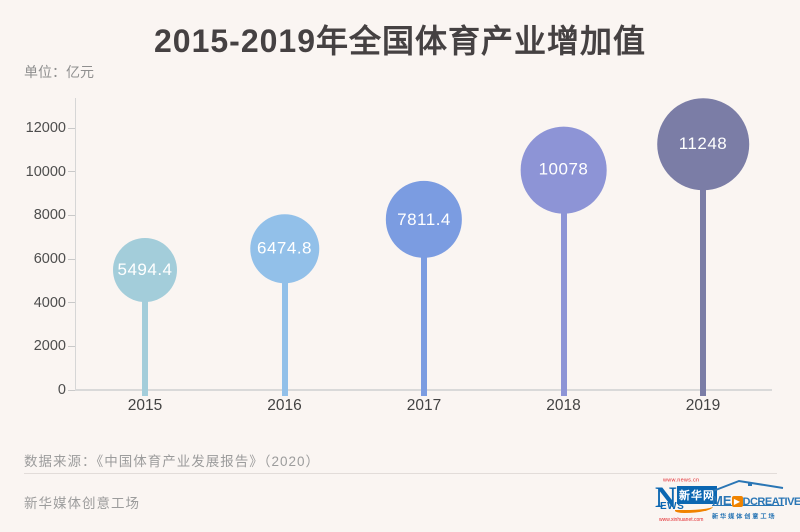  Describe the element at coordinates (75, 244) in the screenshot. I see `y-axis` at that location.